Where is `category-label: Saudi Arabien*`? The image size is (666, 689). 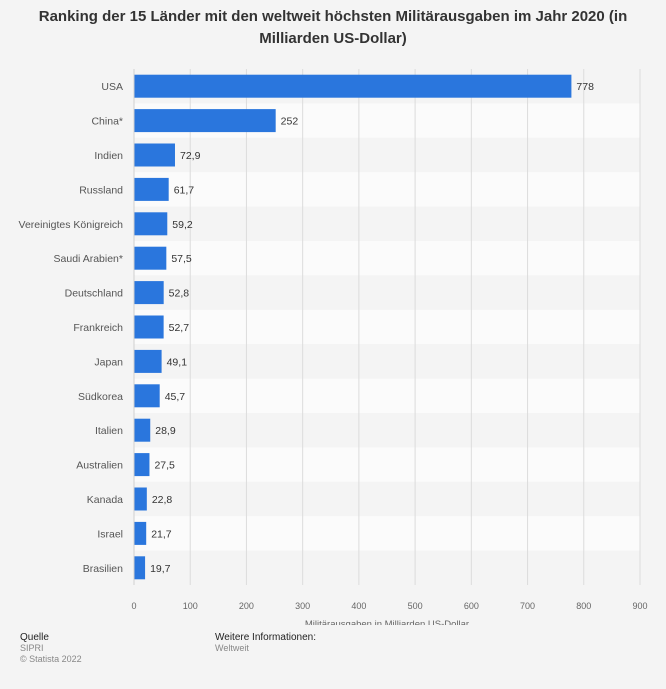
category-label: Saudi Arabien* is located at coordinates (88, 259).